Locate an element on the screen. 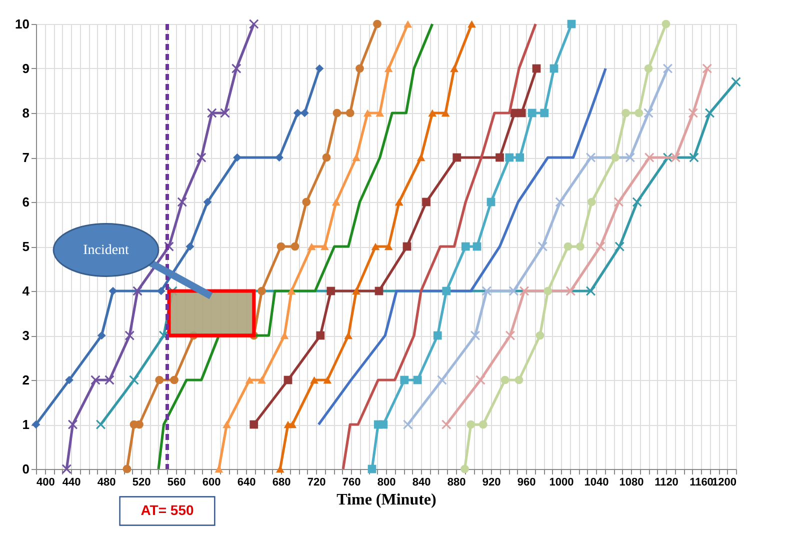 This screenshot has height=538, width=802. x-tick-label: 600 is located at coordinates (211, 482).